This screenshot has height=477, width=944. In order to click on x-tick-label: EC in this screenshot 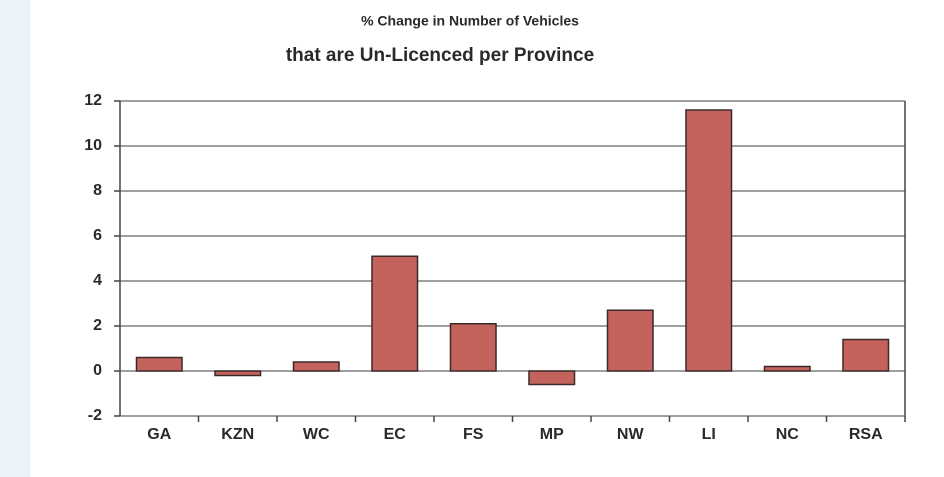, I will do `click(395, 434)`.